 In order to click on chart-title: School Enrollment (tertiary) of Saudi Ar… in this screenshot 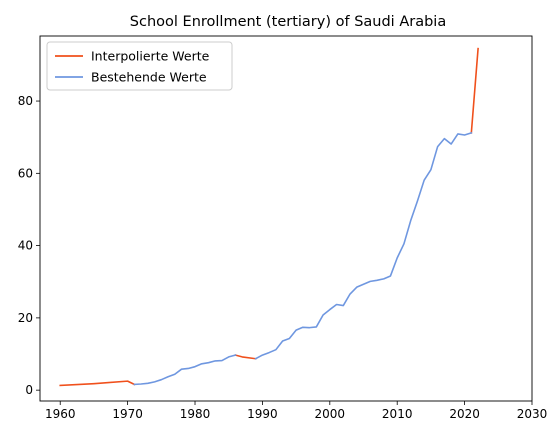, I will do `click(288, 22)`.